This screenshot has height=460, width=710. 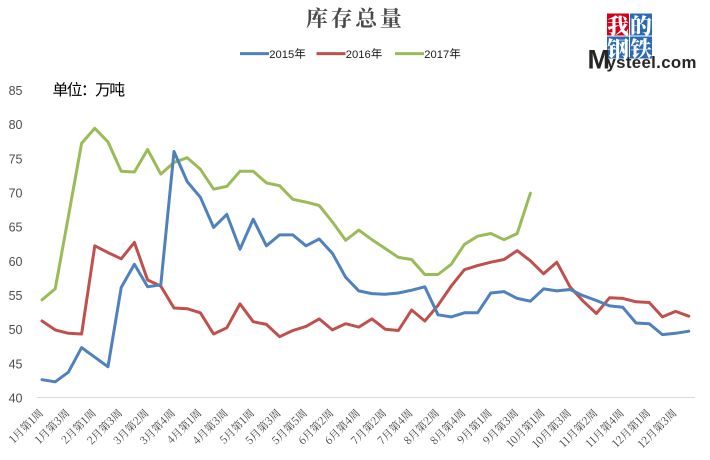 What do you see at coordinates (16, 262) in the screenshot?
I see `svg-text: 60` at bounding box center [16, 262].